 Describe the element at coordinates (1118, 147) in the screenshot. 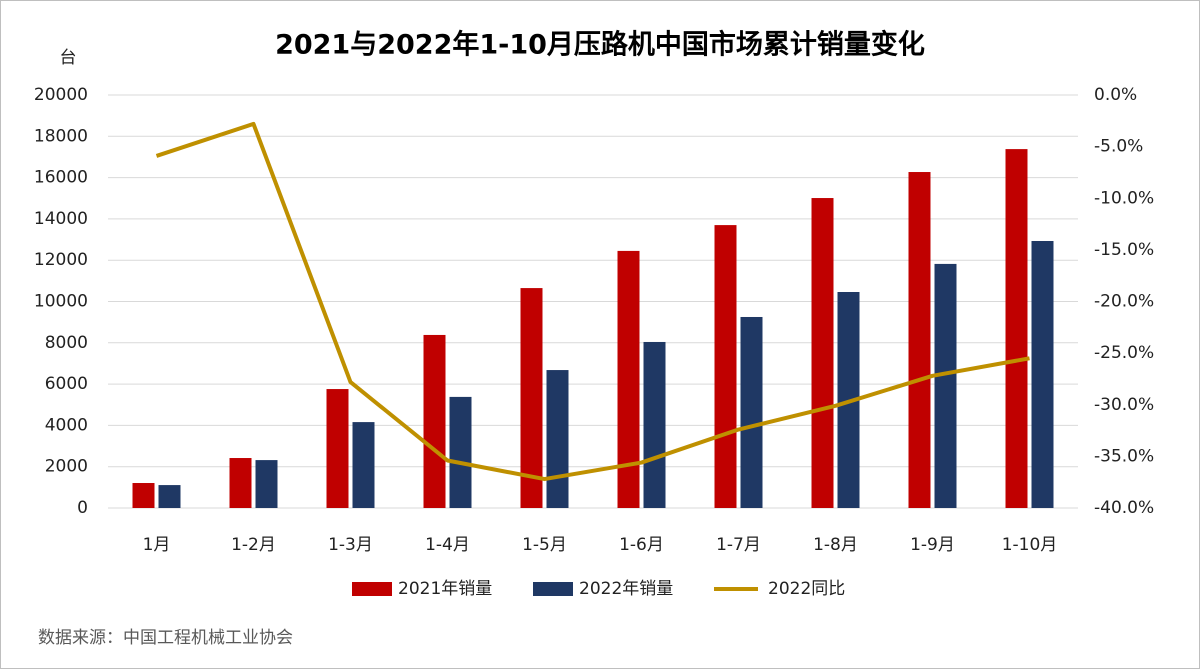

I see `y2-tick-label: -5.0%` at that location.